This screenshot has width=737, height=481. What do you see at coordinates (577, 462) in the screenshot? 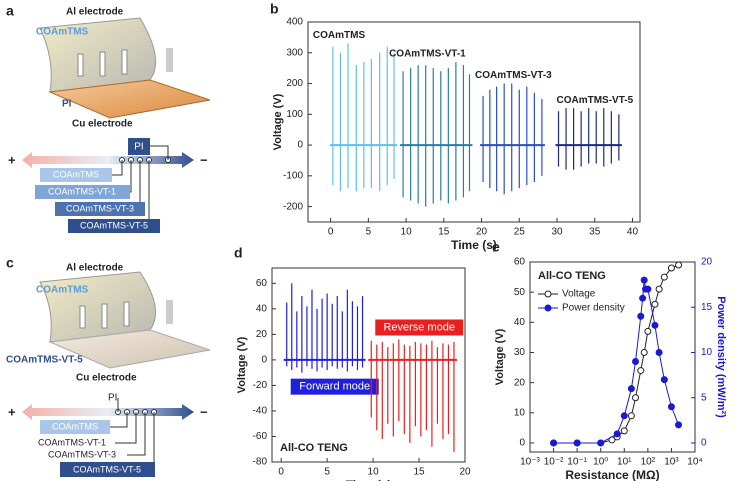
I see `x-tick-label: 10⁻¹` at bounding box center [577, 462].